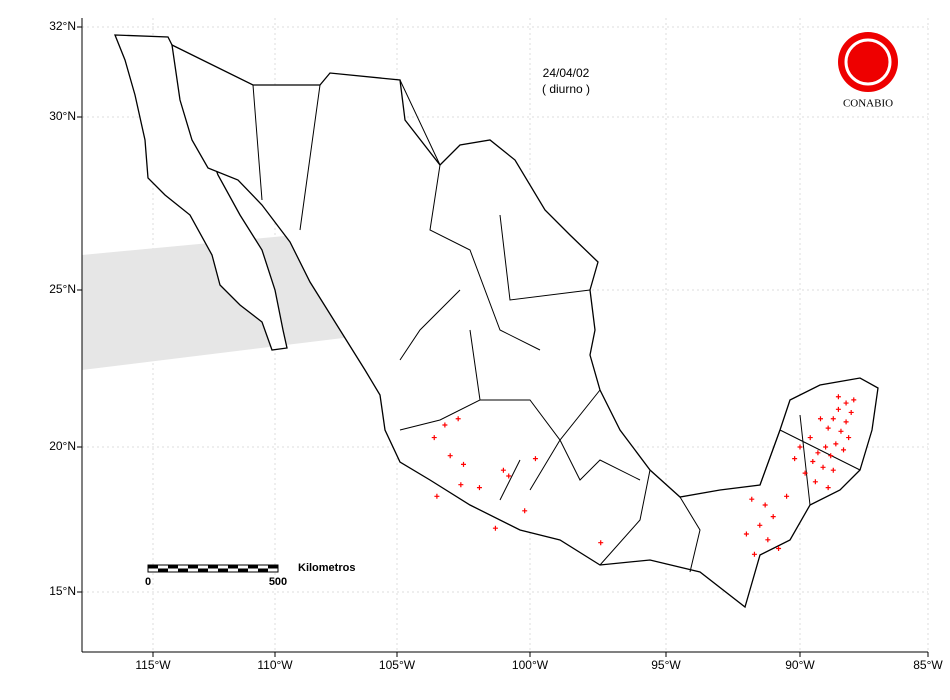 The width and height of the screenshot is (950, 700). What do you see at coordinates (148, 582) in the screenshot?
I see `scale-tick: 0` at bounding box center [148, 582].